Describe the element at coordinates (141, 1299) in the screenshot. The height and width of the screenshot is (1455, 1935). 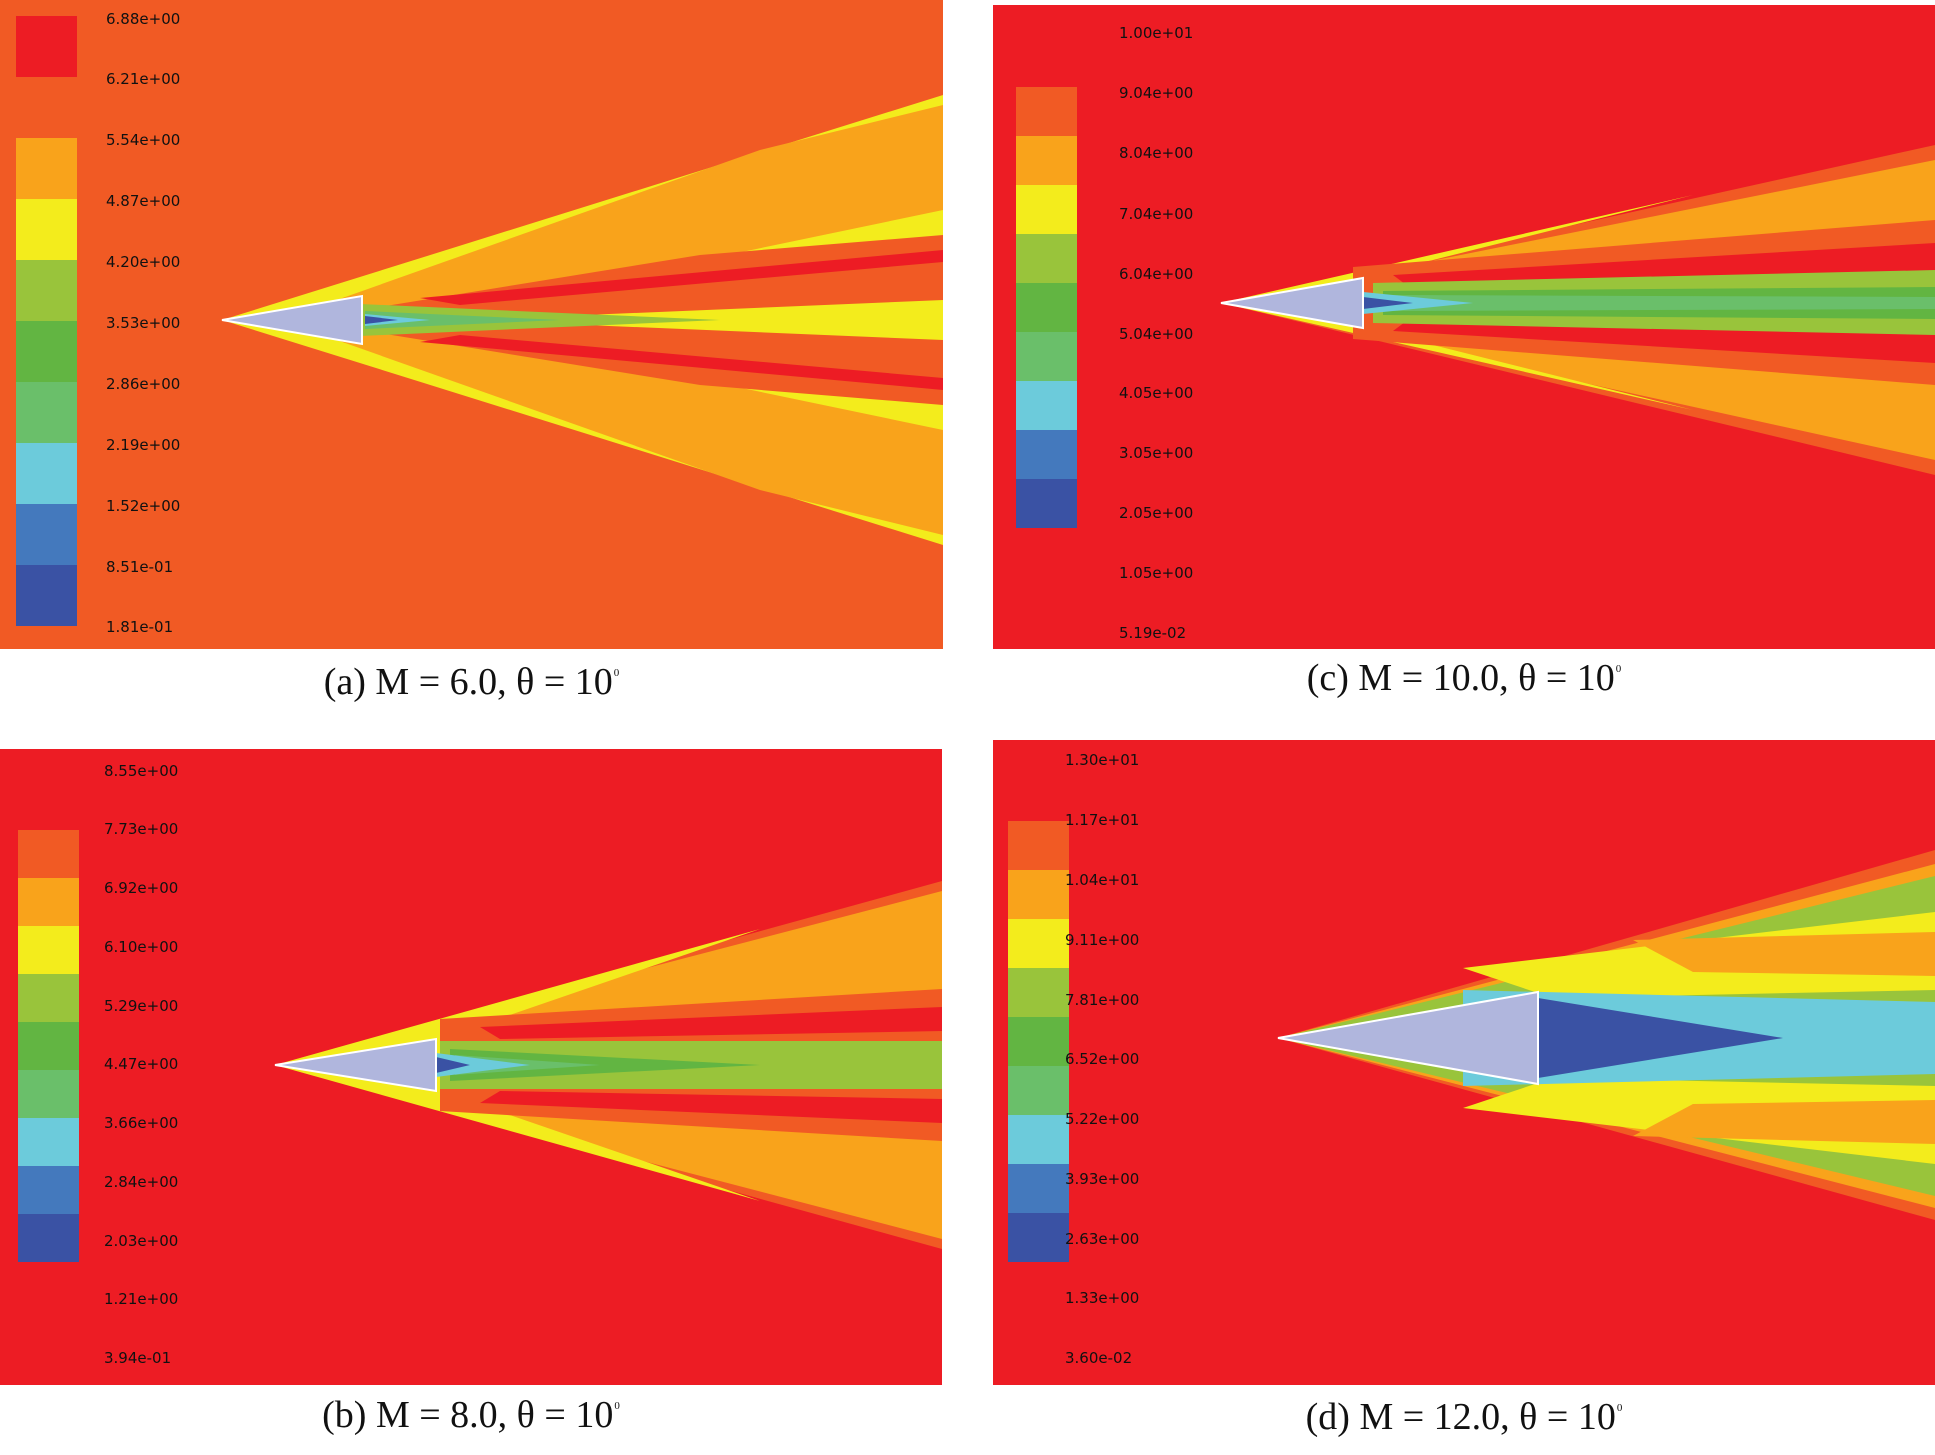
I see `scale-level-b-9: 1.21e+00` at that location.